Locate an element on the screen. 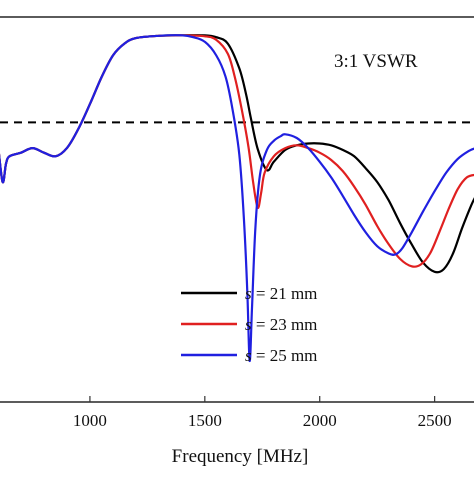 The image size is (474, 479). x-tick-label: 2000 is located at coordinates (320, 420).